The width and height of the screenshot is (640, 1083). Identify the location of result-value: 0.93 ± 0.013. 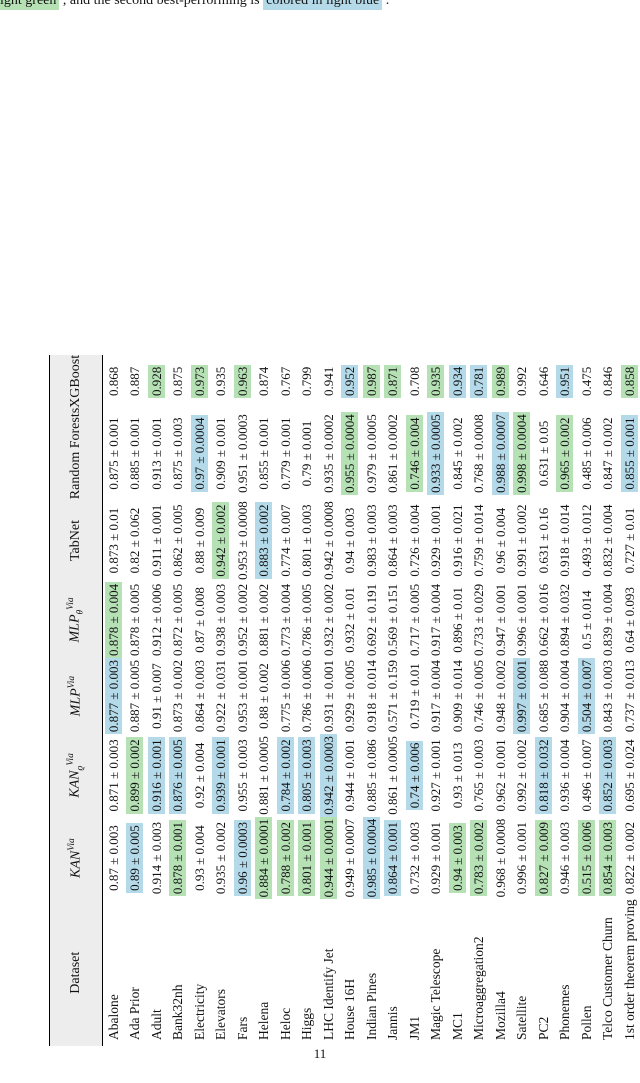
(457, 775).